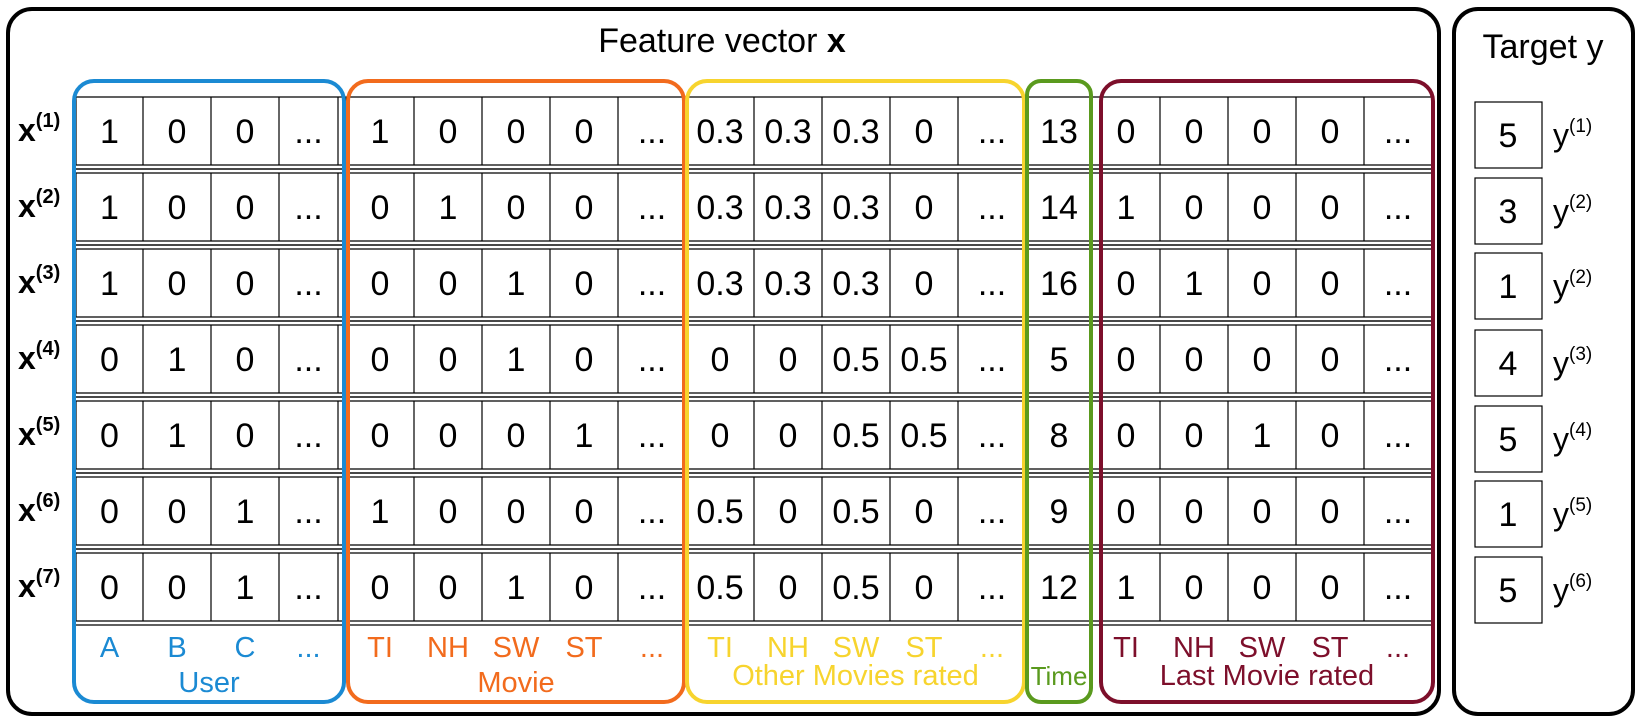 The height and width of the screenshot is (720, 1640). I want to click on group-name-user: User, so click(209, 683).